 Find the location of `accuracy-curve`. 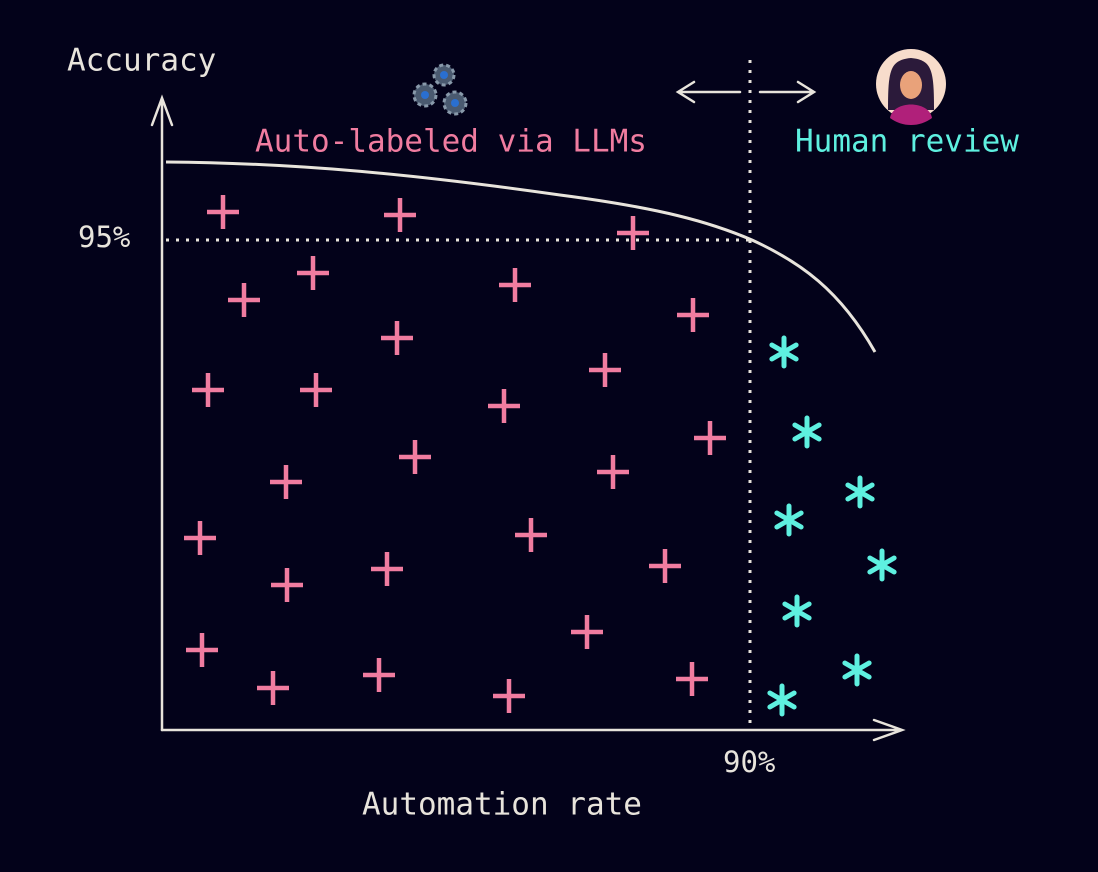

accuracy-curve is located at coordinates (521, 256).